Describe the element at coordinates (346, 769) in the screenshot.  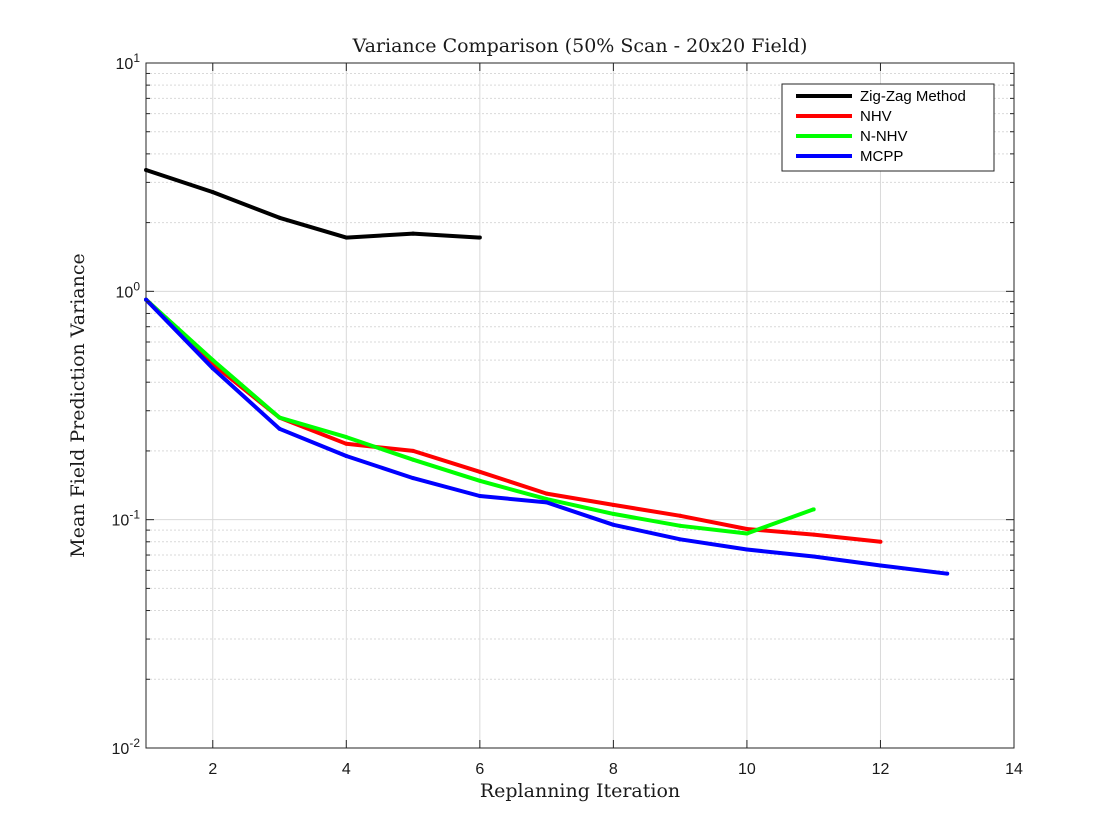
I see `x-tick-label: 4` at that location.